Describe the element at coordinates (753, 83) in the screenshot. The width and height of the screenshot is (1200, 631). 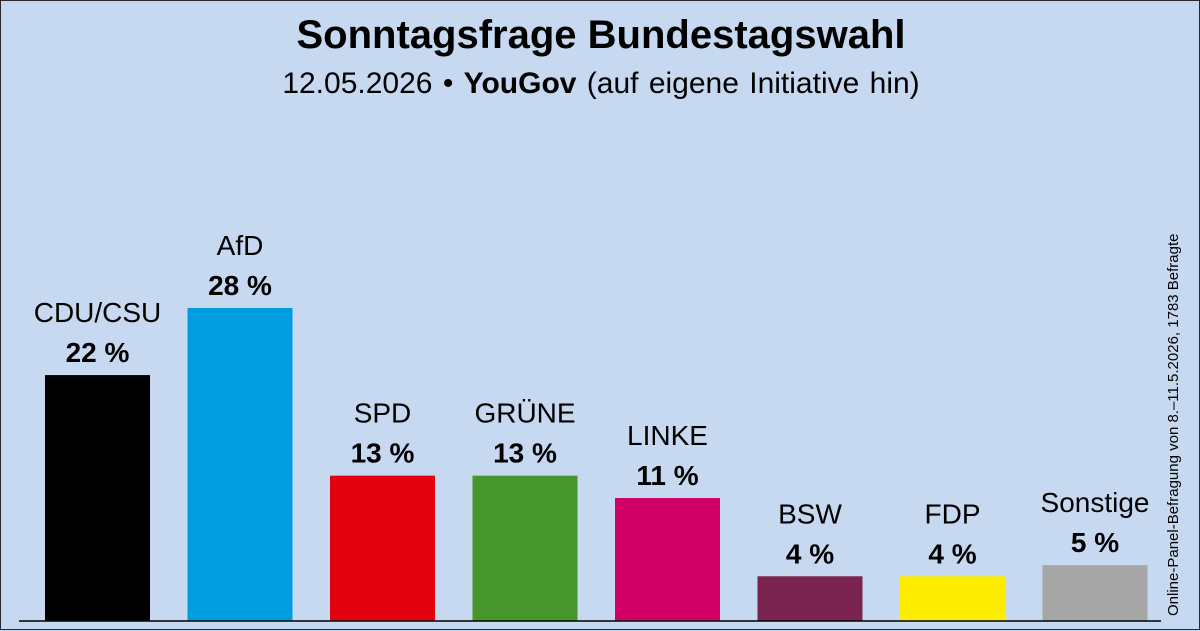
I see `poll-note: (auf eigene Initiative hin)` at that location.